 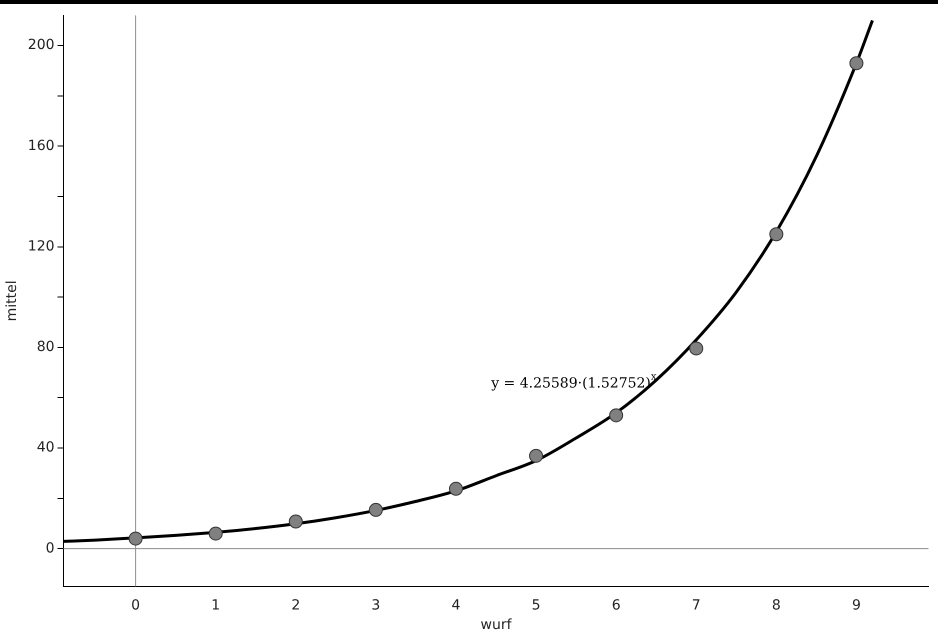 What do you see at coordinates (696, 605) in the screenshot?
I see `x-tick-label: 7` at bounding box center [696, 605].